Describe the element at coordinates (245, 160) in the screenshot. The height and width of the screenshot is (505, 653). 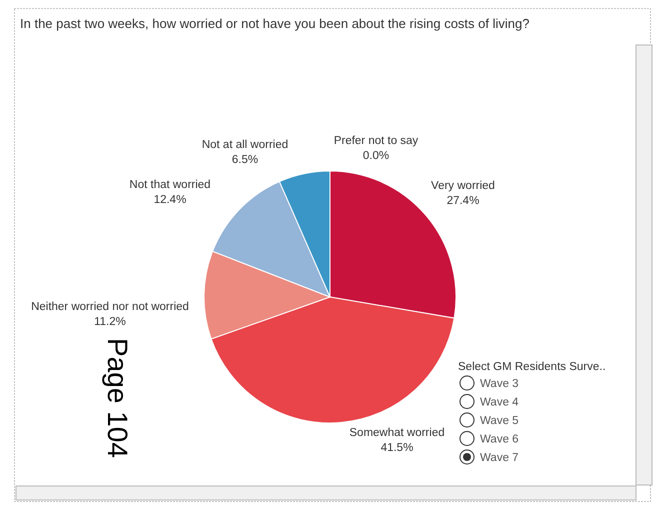
I see `data-label: 6.5%` at that location.